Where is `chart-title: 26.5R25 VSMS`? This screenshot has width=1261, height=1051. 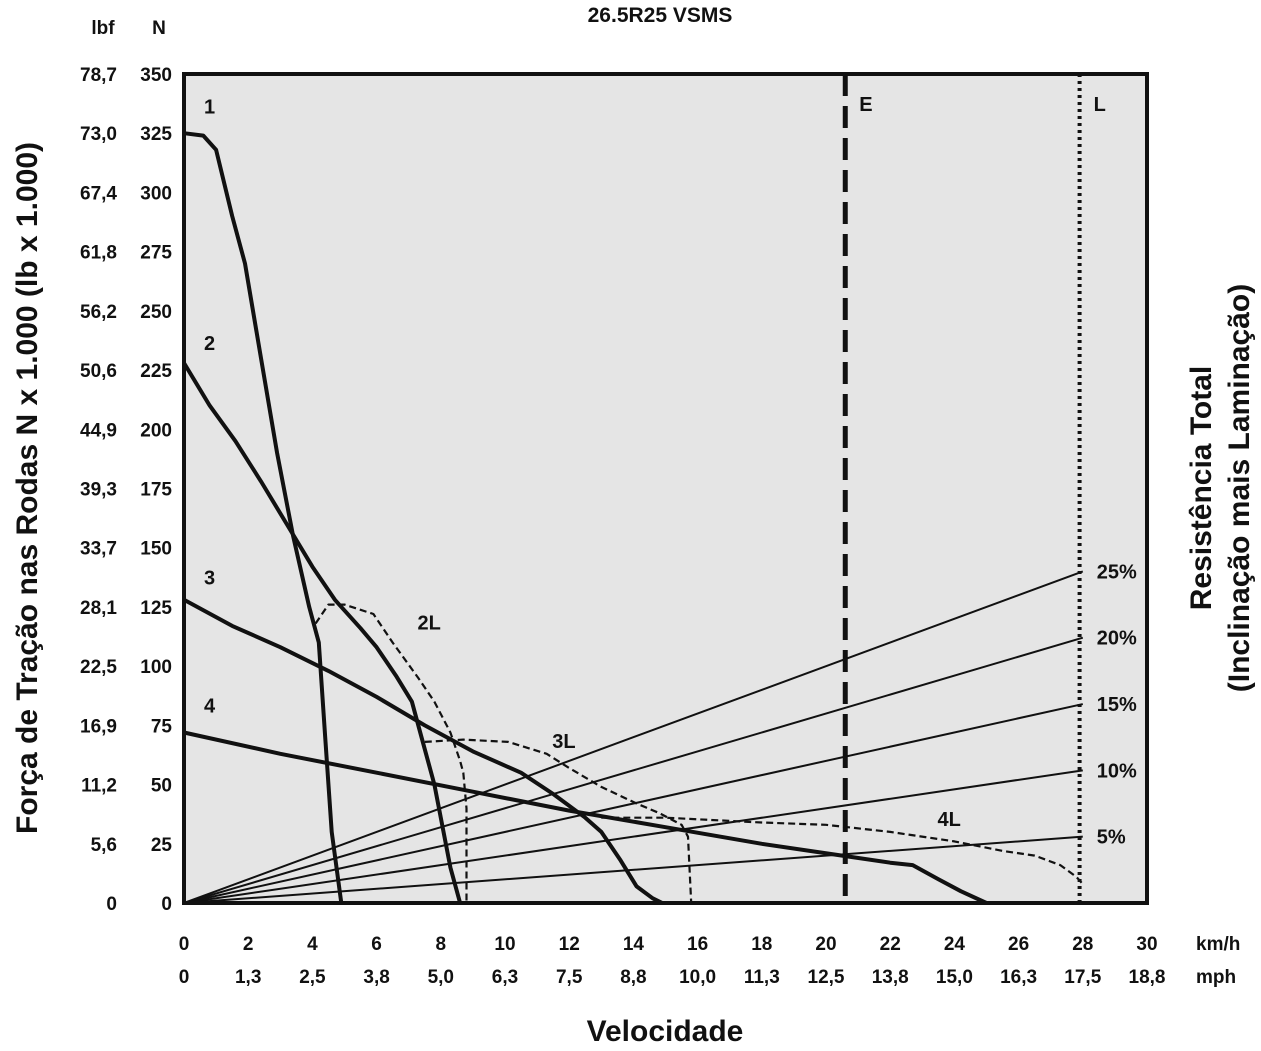
chart-title: 26.5R25 VSMS is located at coordinates (660, 15).